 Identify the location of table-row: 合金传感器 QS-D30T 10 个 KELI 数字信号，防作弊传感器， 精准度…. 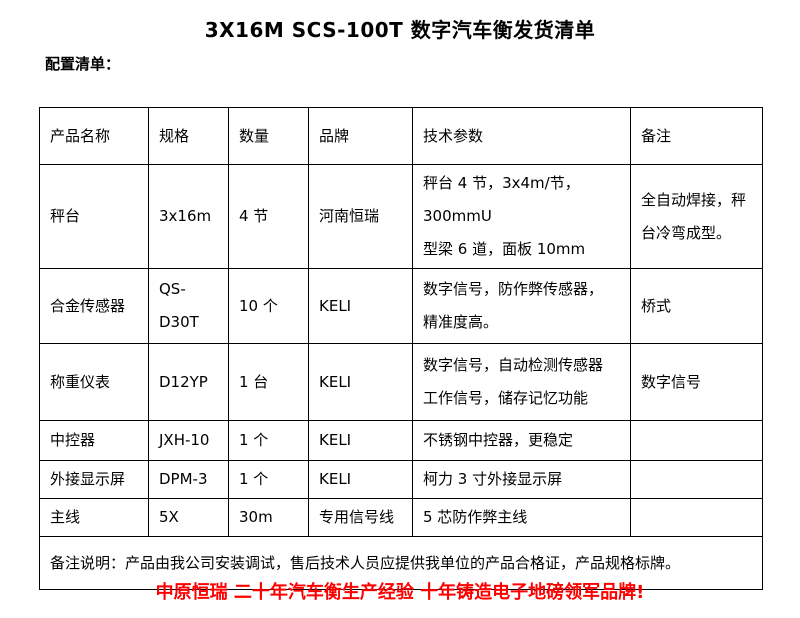
(401, 306).